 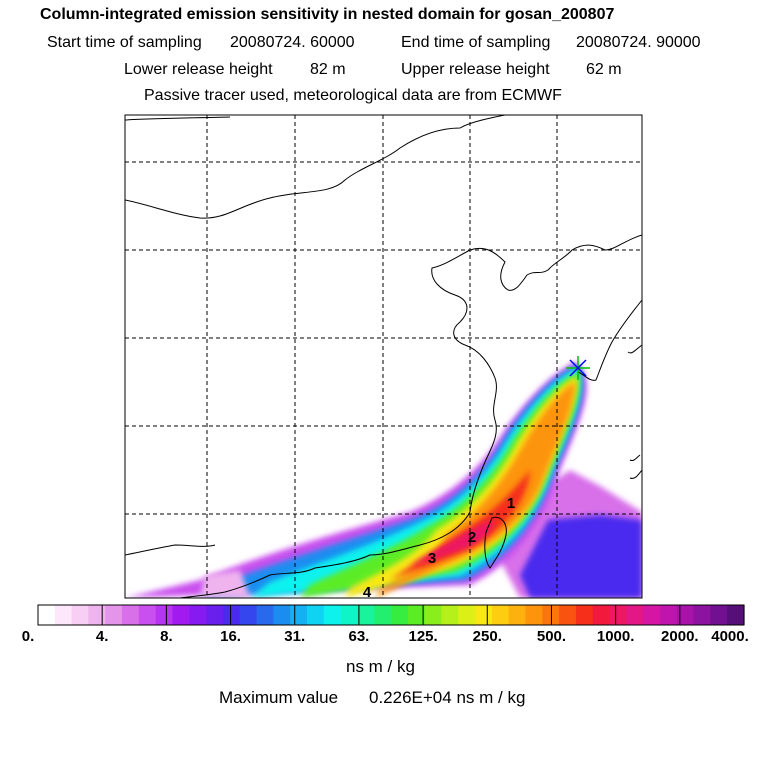 What do you see at coordinates (198, 69) in the screenshot?
I see `lower-release-label: Lower release height` at bounding box center [198, 69].